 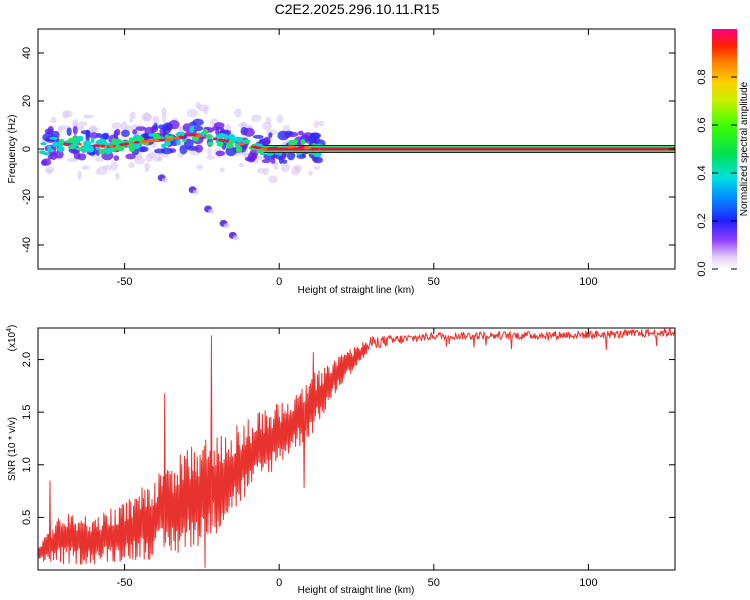 What do you see at coordinates (27, 359) in the screenshot?
I see `snr-y-tick-label: 2.0` at bounding box center [27, 359].